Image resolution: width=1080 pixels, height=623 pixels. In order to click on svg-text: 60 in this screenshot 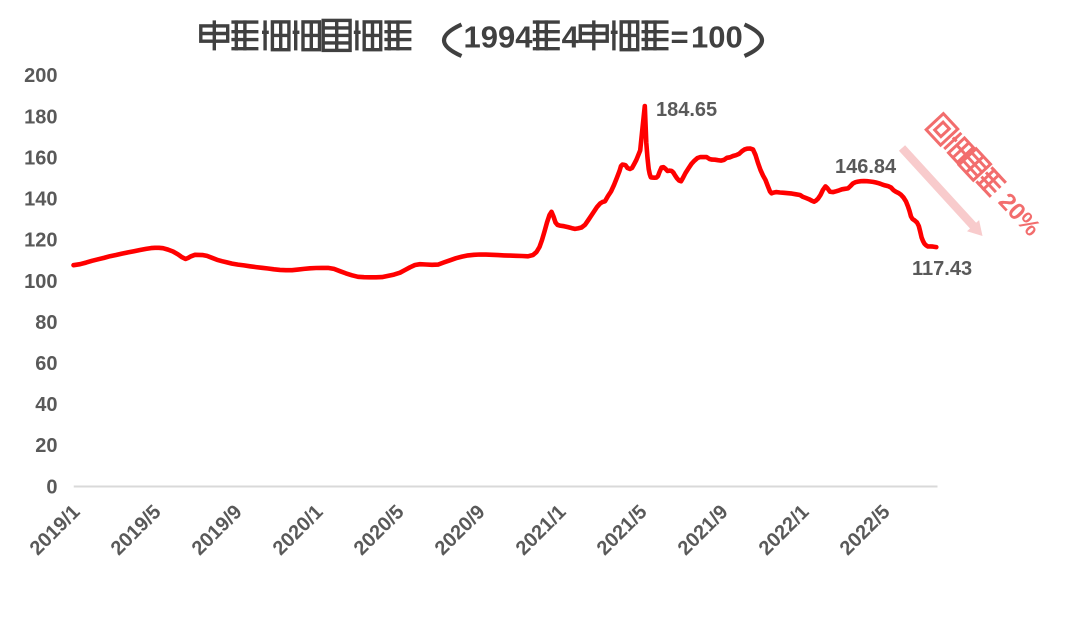, I will do `click(46, 364)`.